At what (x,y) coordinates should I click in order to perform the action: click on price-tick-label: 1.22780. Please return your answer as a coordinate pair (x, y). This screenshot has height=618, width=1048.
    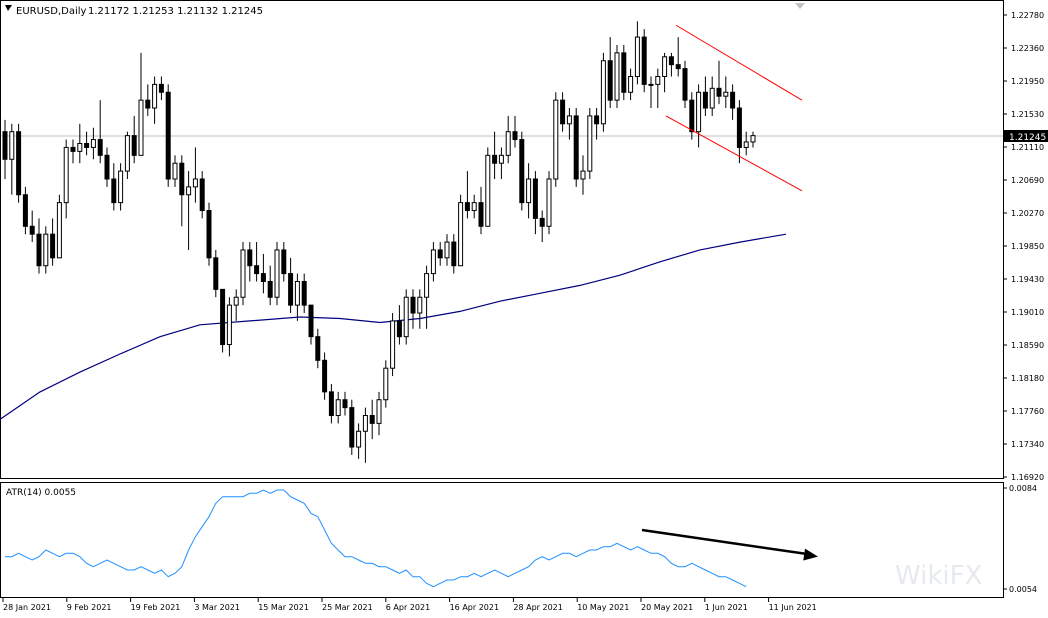
    Looking at the image, I should click on (1027, 15).